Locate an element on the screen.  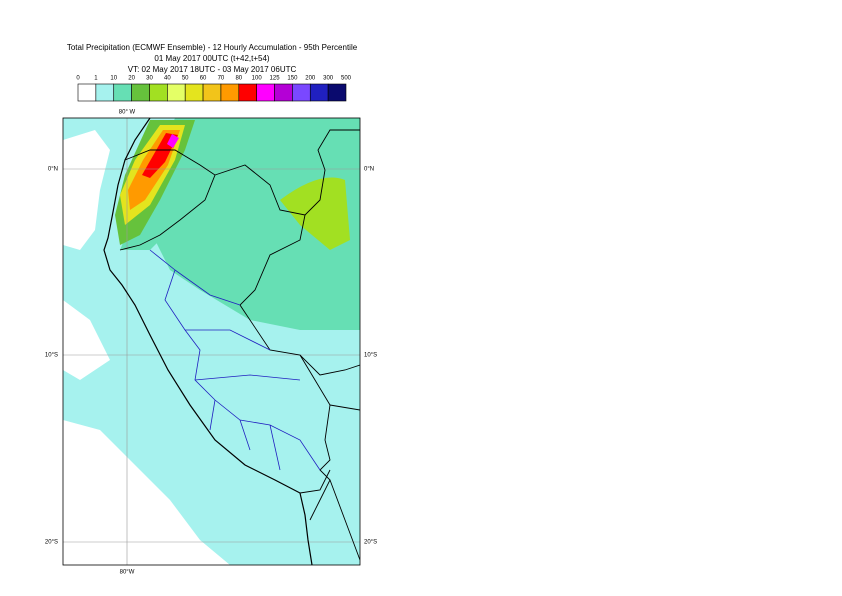
color-legend: 0 1 10 20 30 40 50 60 70 80 100 125 150 200 300 500 is located at coordinates (214, 89).